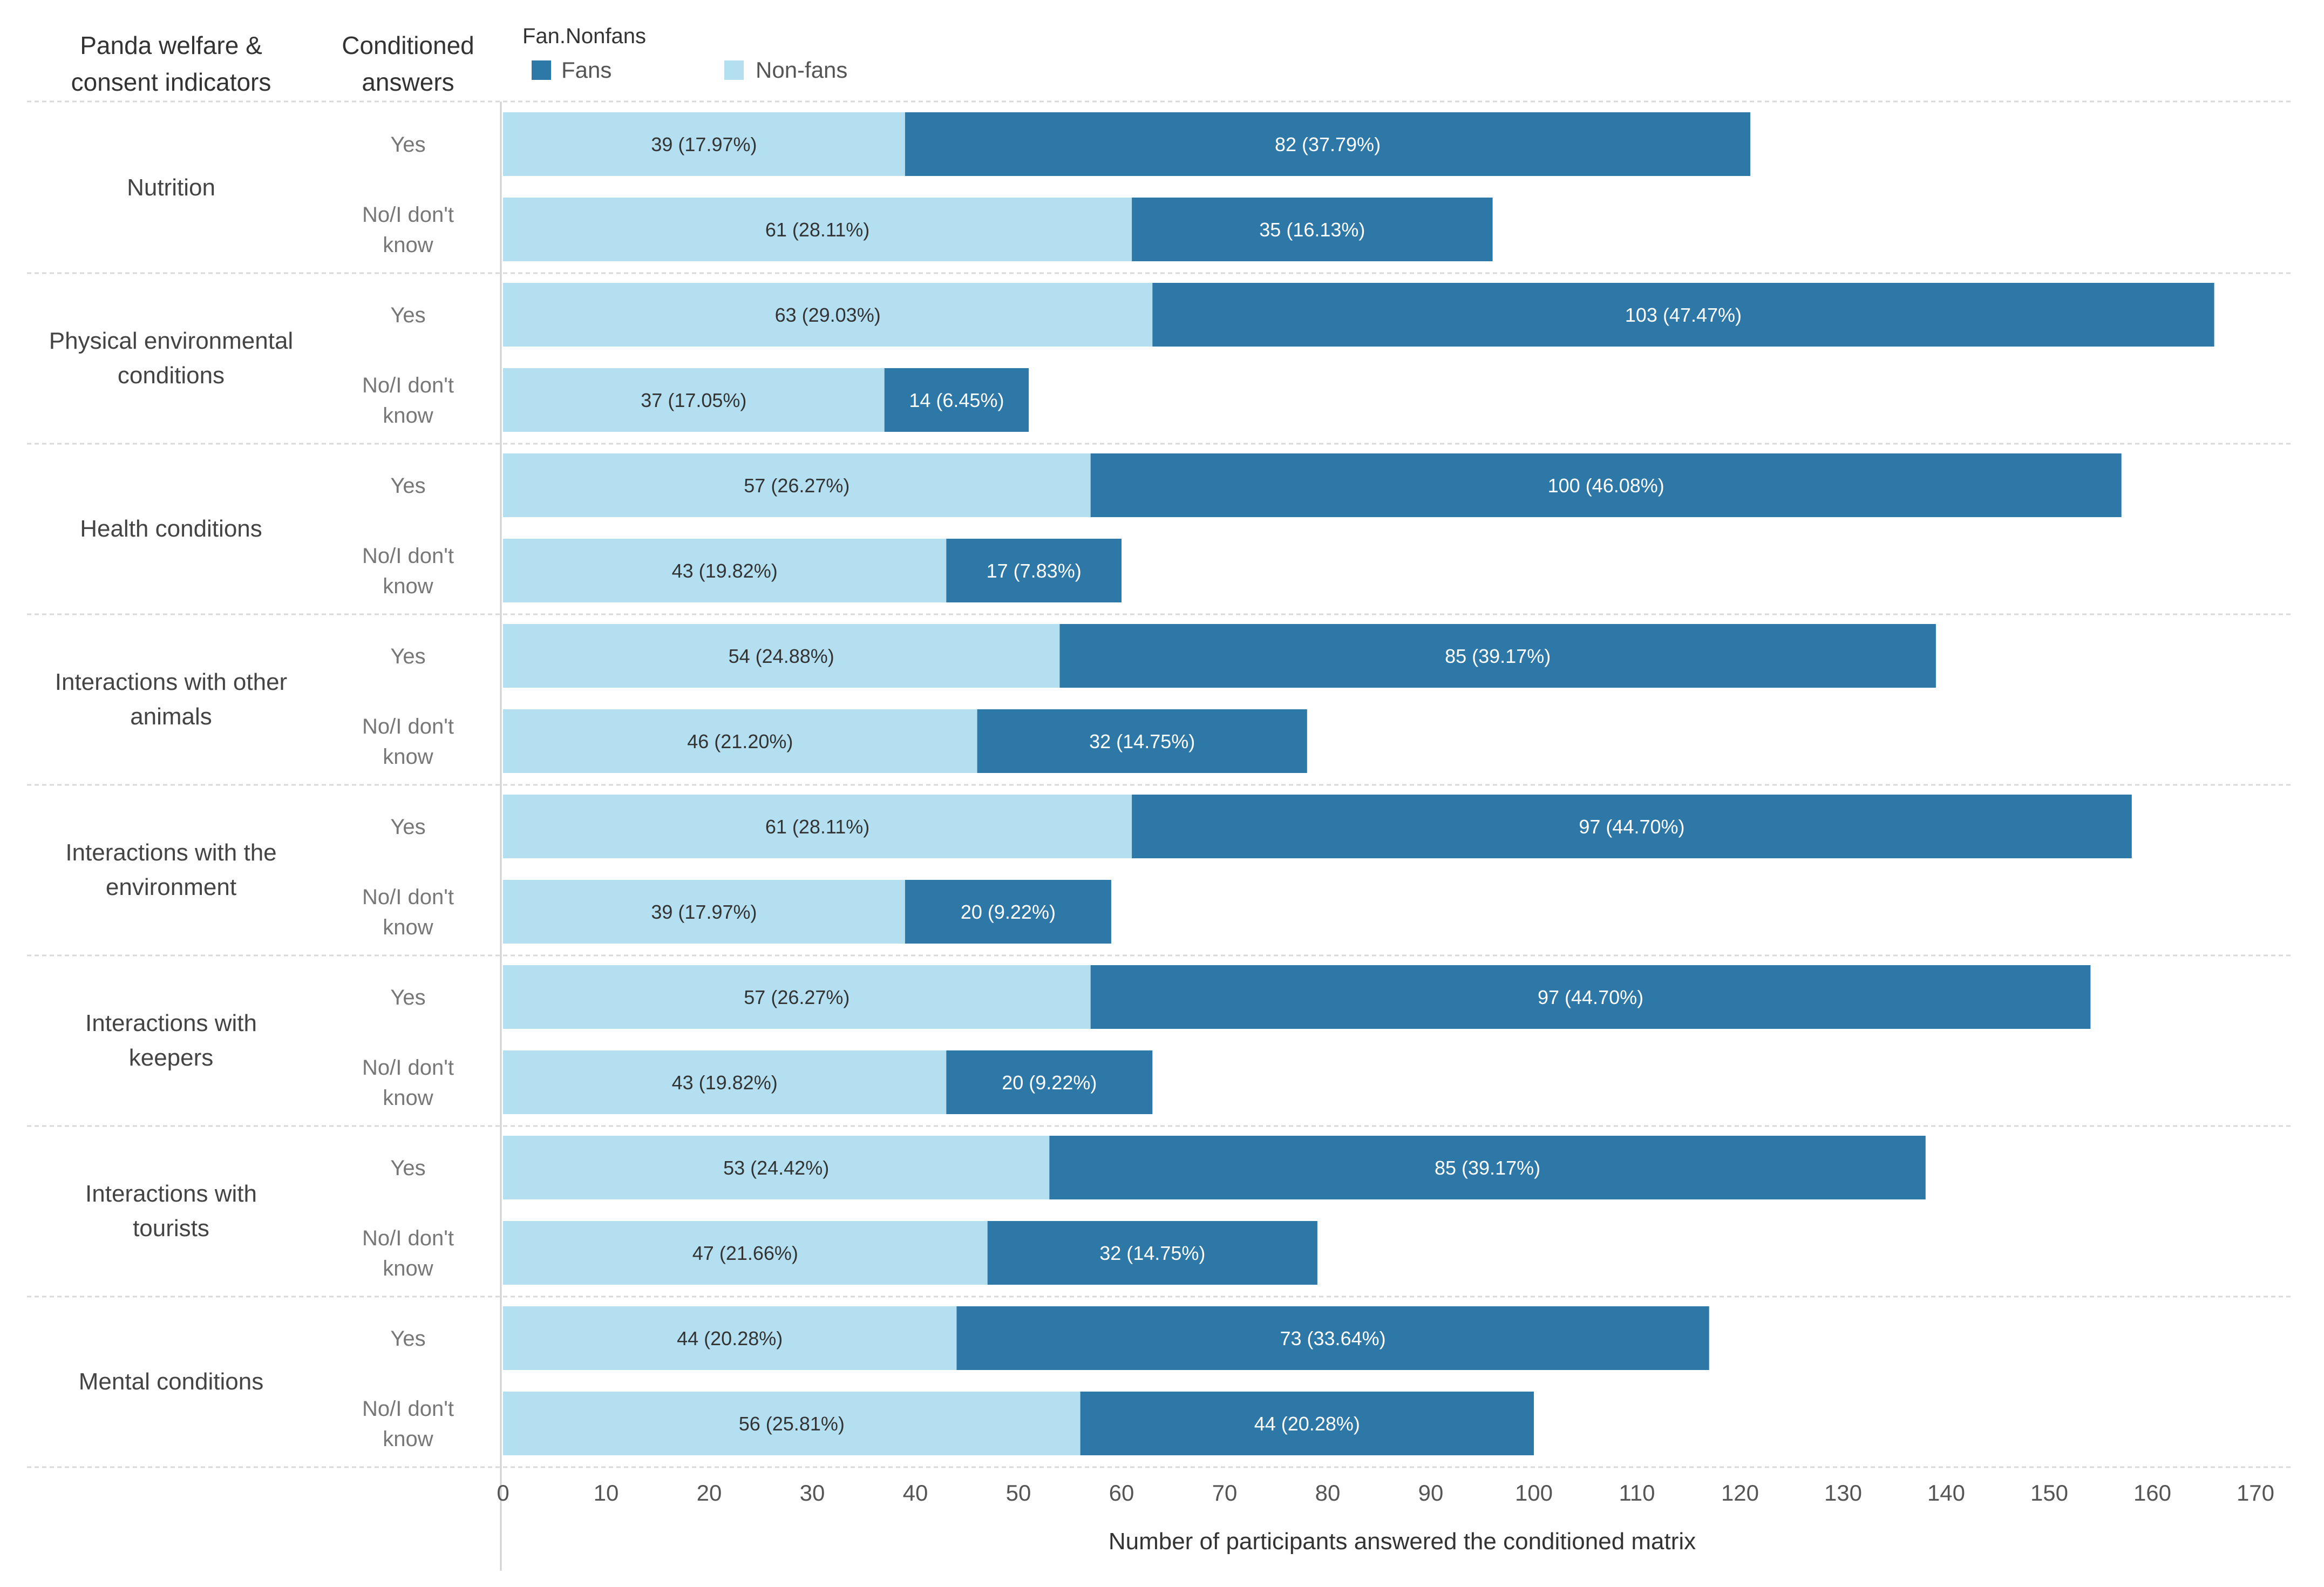 The height and width of the screenshot is (1587, 2324). What do you see at coordinates (171, 1228) in the screenshot?
I see `group-label: tourists` at bounding box center [171, 1228].